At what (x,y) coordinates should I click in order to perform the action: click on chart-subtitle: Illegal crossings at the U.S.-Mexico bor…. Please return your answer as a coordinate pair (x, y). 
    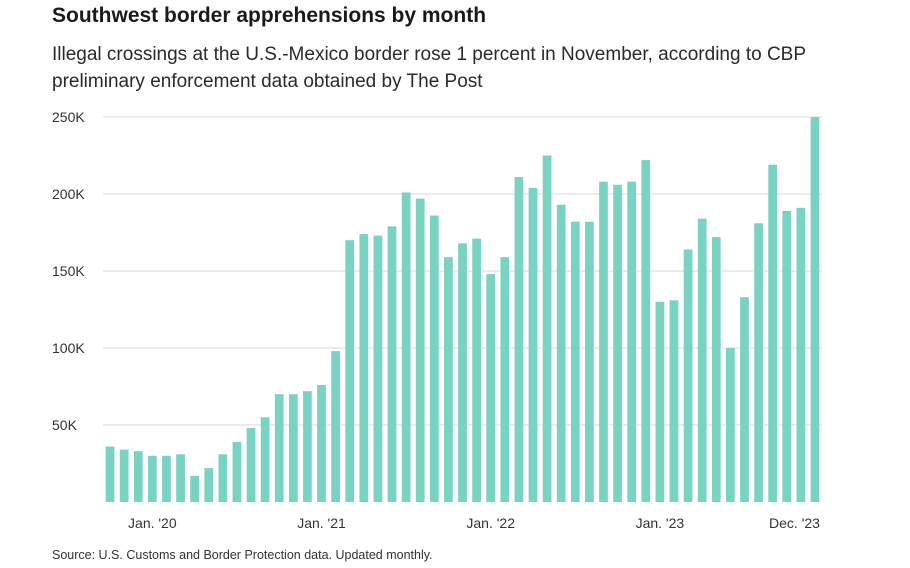
    Looking at the image, I should click on (429, 68).